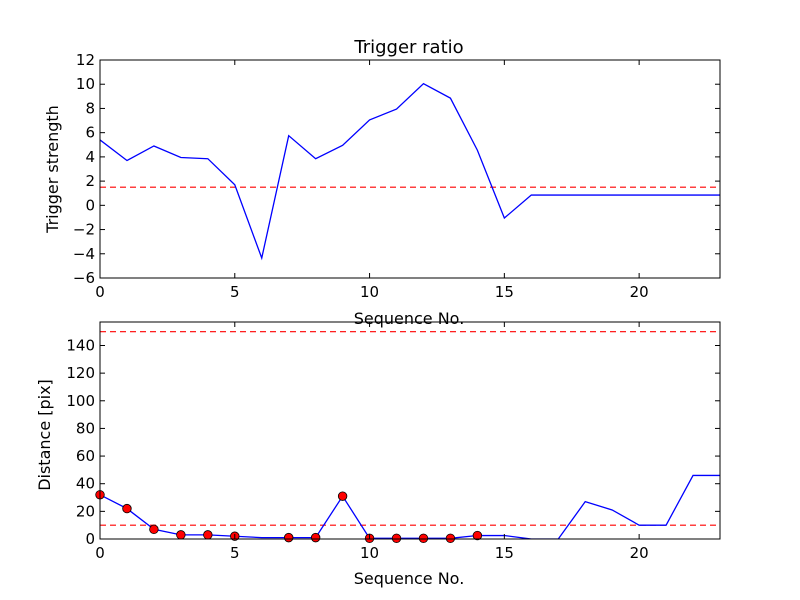 The width and height of the screenshot is (800, 600). I want to click on y-tick-label: 120, so click(80, 373).